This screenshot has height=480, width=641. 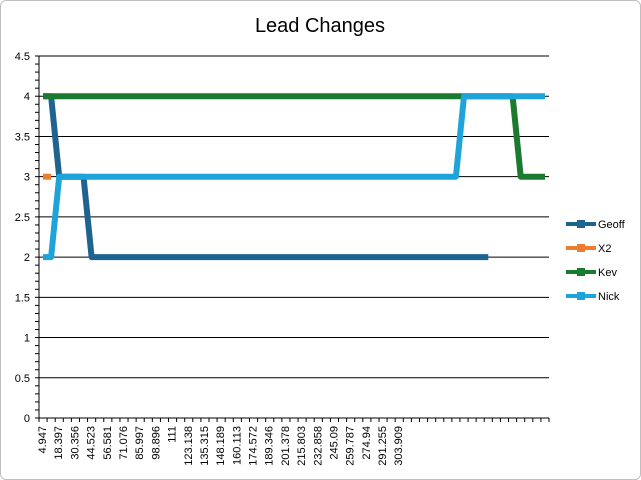 I want to click on y-tick-label: 0, so click(x=27, y=419).